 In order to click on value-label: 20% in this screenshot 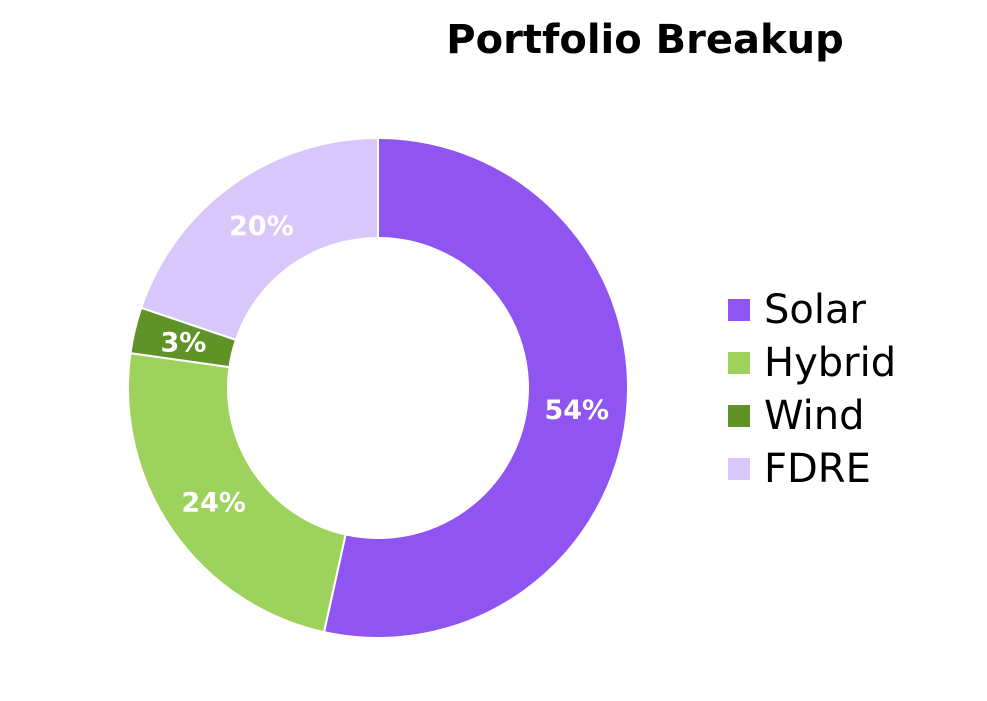, I will do `click(261, 226)`.